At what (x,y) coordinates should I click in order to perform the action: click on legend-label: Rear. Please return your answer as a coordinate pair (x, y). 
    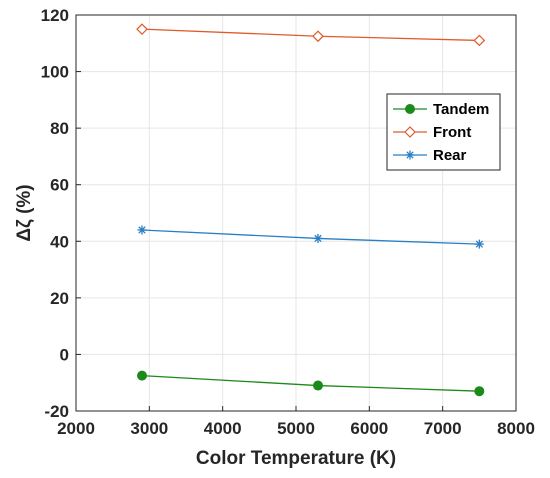
    Looking at the image, I should click on (450, 155).